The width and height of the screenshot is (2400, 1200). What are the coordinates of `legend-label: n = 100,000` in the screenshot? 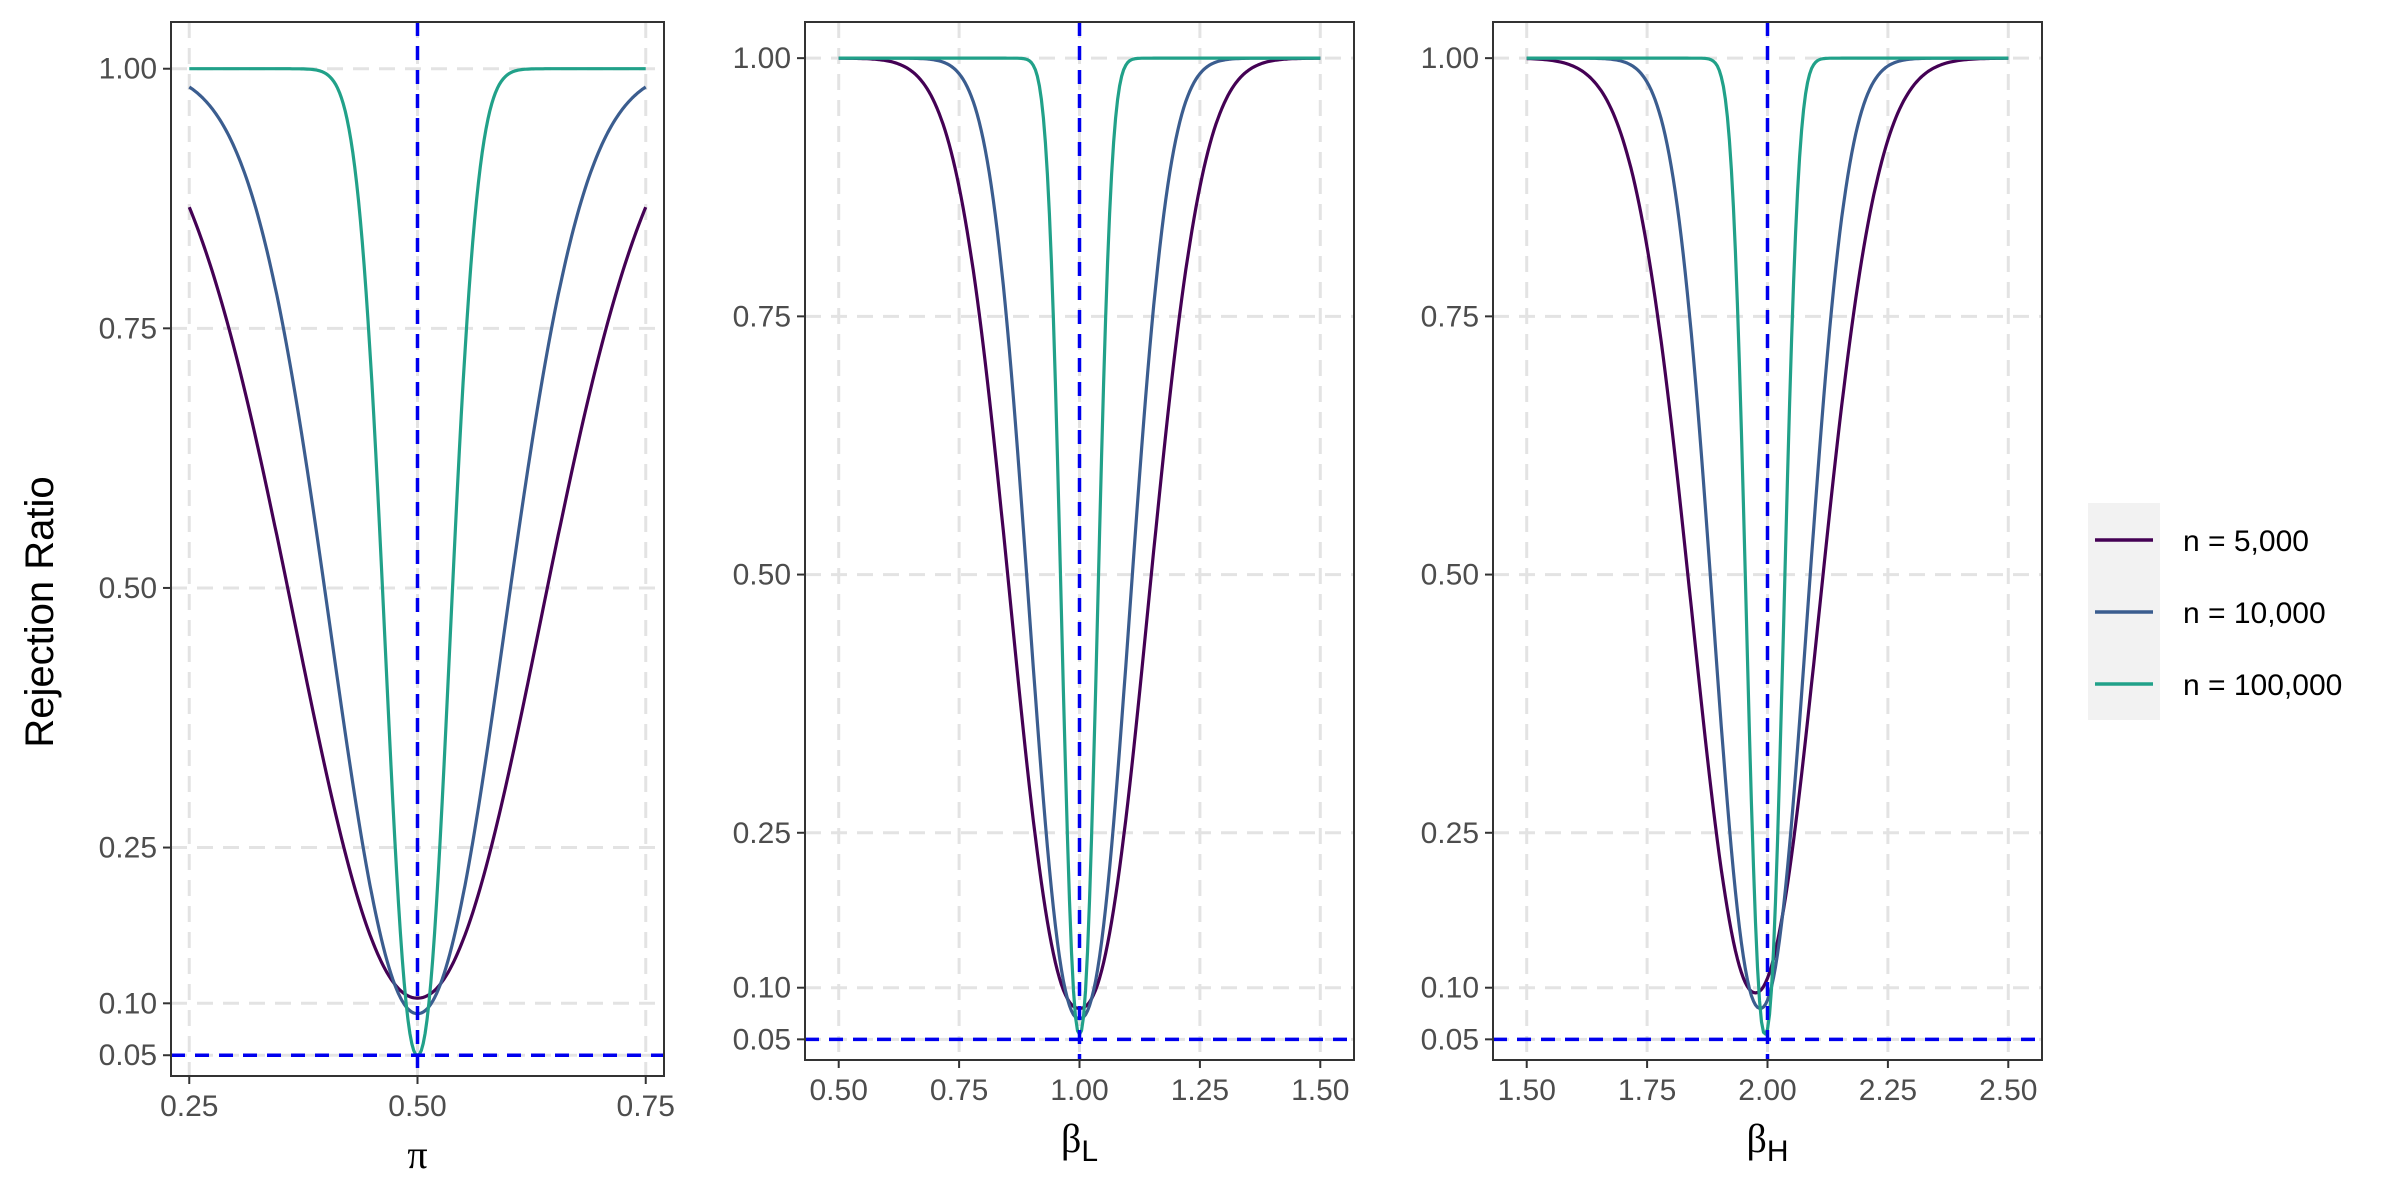 It's located at (2262, 685).